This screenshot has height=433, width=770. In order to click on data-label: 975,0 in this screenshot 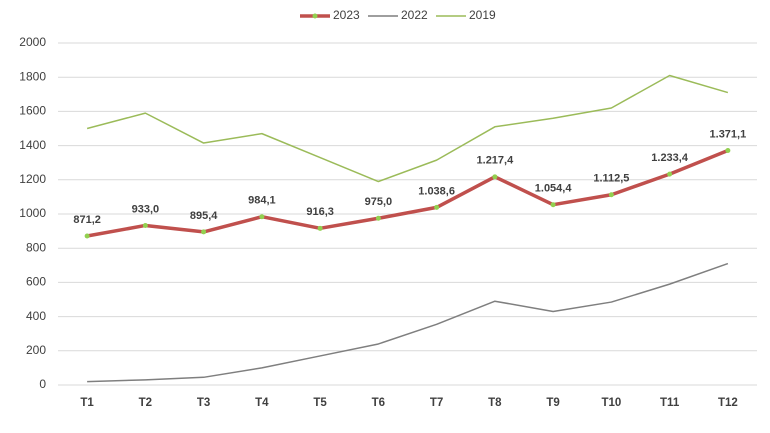, I will do `click(379, 202)`.